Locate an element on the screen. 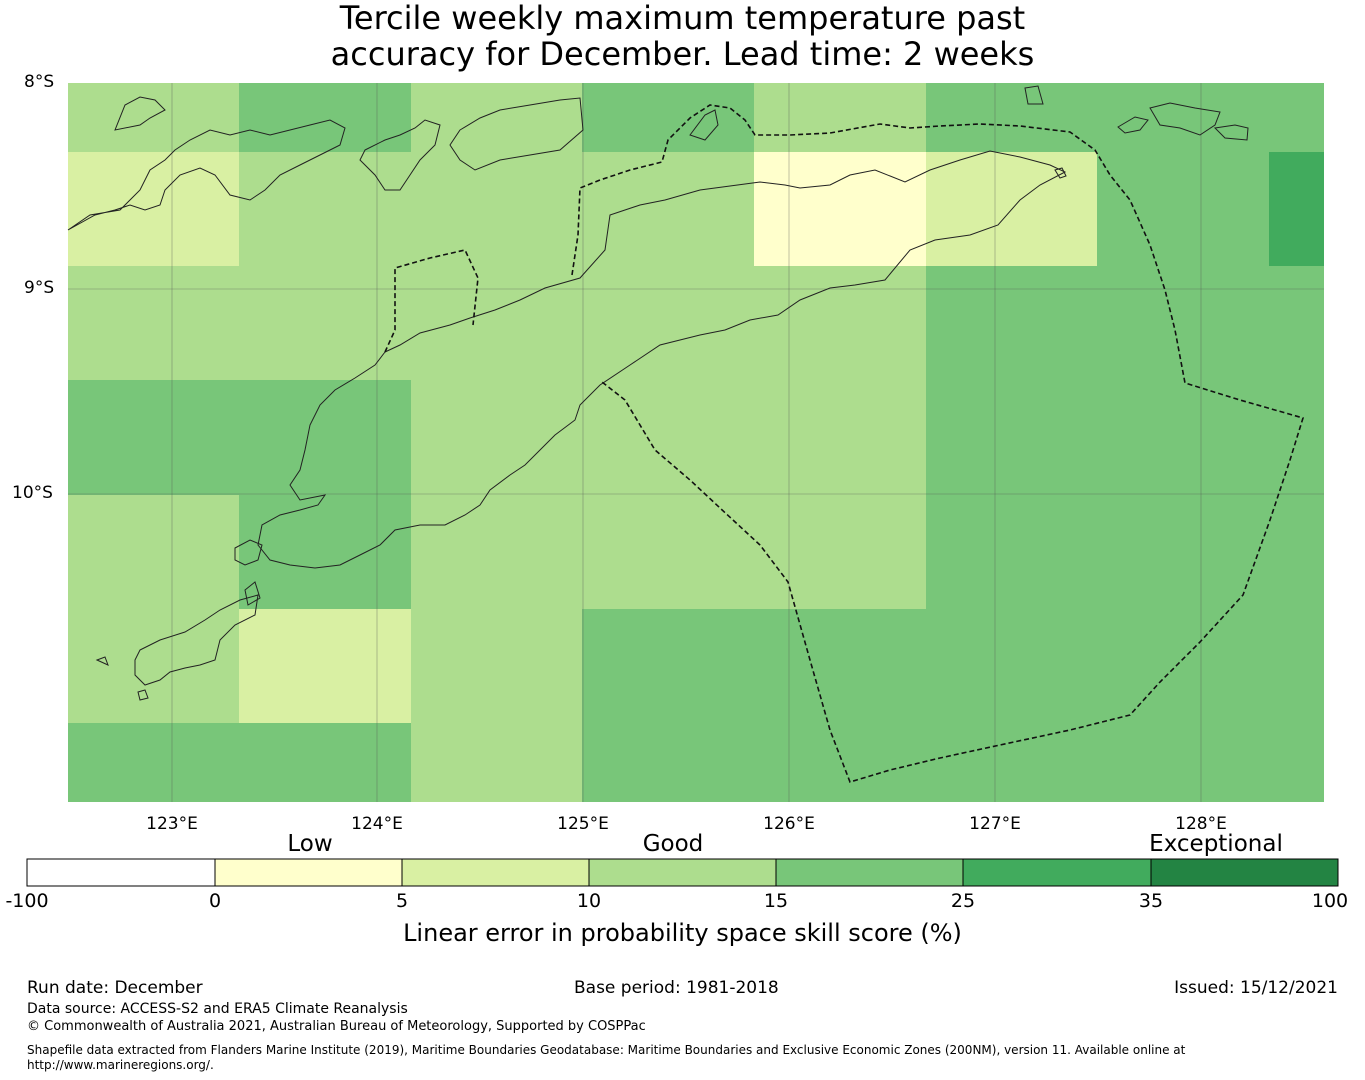 The width and height of the screenshot is (1365, 1080). colorbar-tick: 35 is located at coordinates (1151, 901).